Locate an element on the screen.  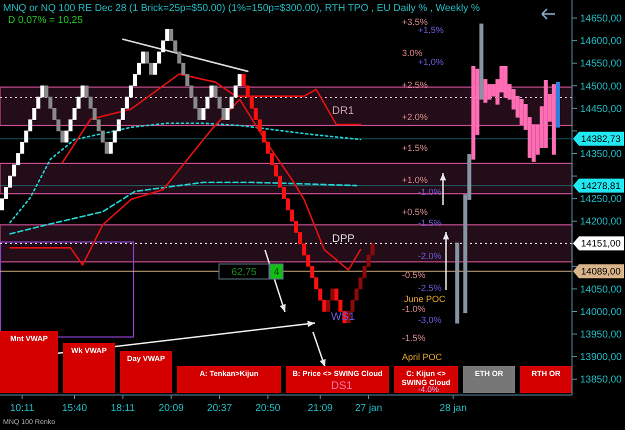
x-tick-label: 10:11 is located at coordinates (22, 408).